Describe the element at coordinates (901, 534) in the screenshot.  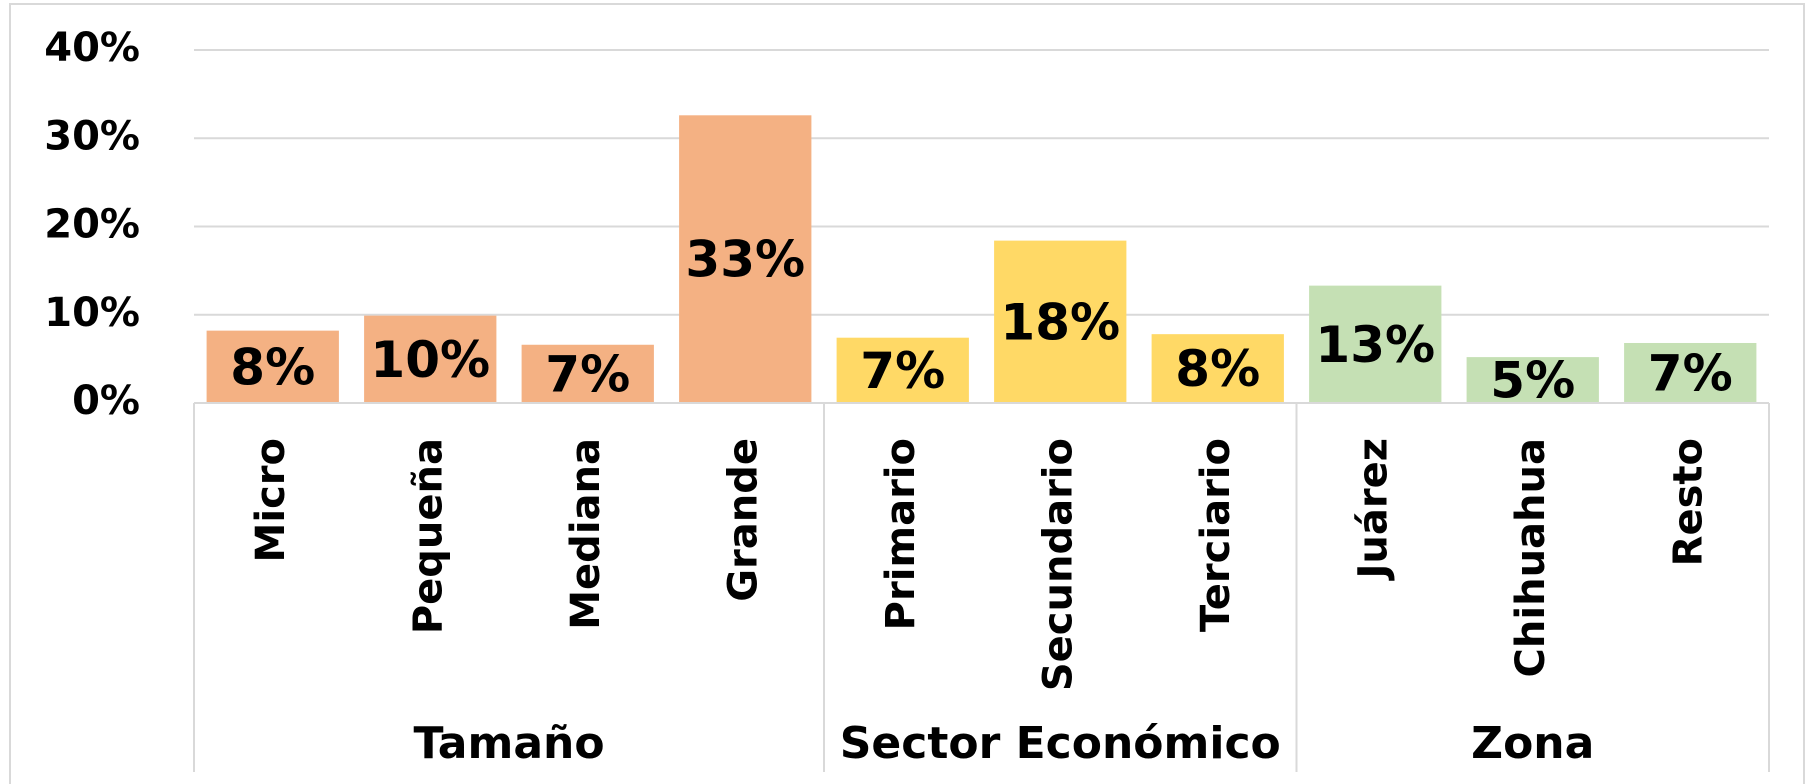
I see `x-tick-label: Primario` at that location.